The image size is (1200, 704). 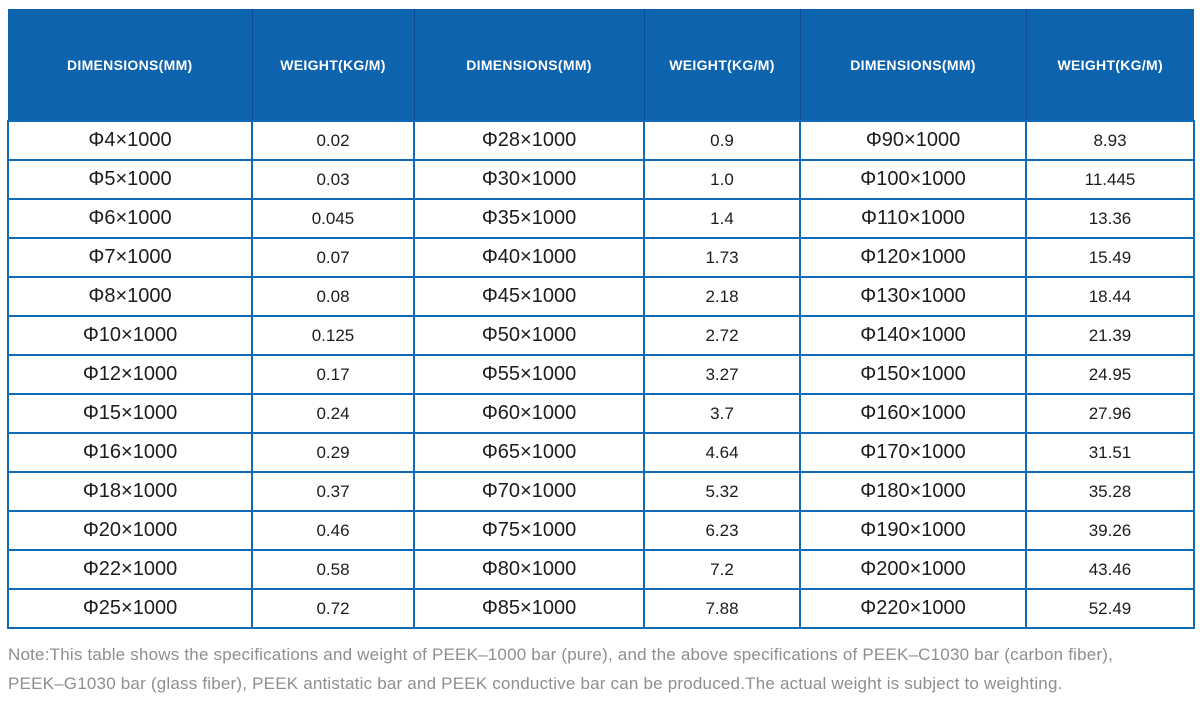 I want to click on weight-cell: 1.73, so click(x=722, y=257).